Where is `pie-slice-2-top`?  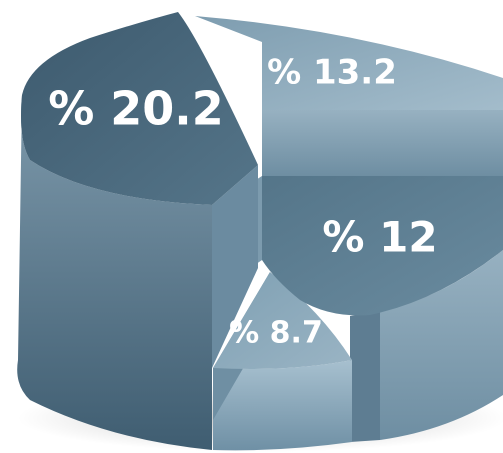 pie-slice-2-top is located at coordinates (349, 63).